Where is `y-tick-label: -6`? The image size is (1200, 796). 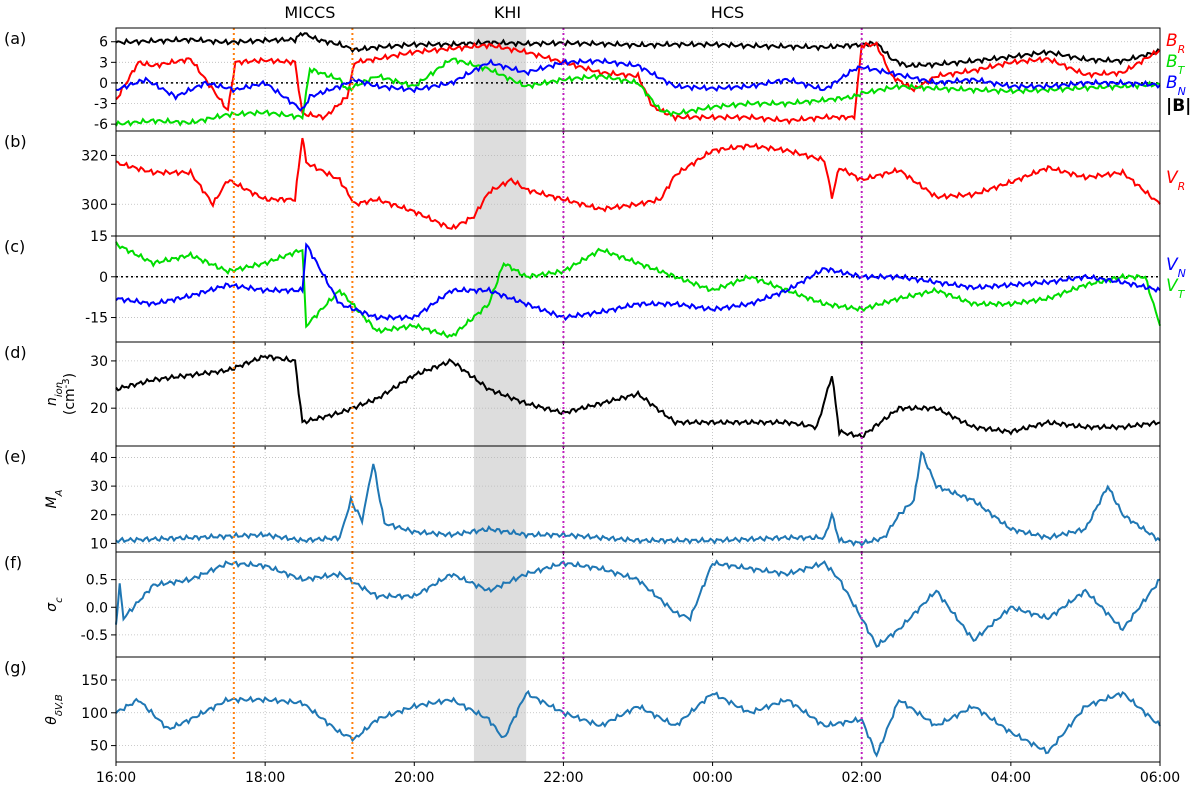 y-tick-label: -6 is located at coordinates (101, 125).